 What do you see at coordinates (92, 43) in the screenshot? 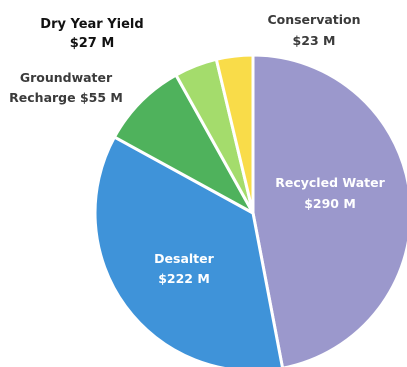
I see `label-dry-year-yield-value: $27 M` at bounding box center [92, 43].